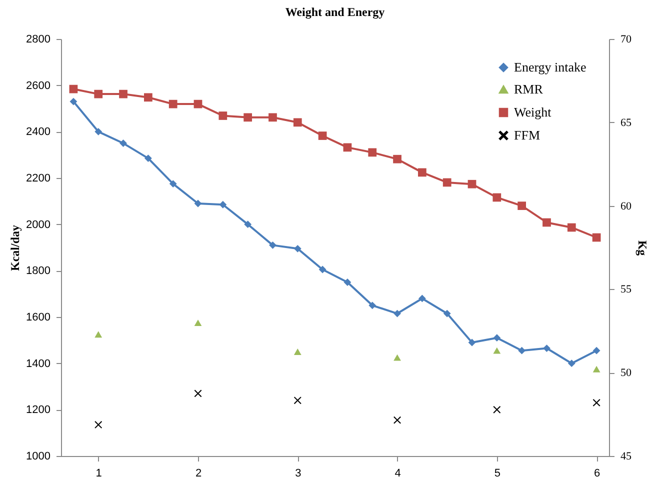 The width and height of the screenshot is (662, 481). Describe the element at coordinates (38, 318) in the screenshot. I see `y-tick-label: 1600` at that location.